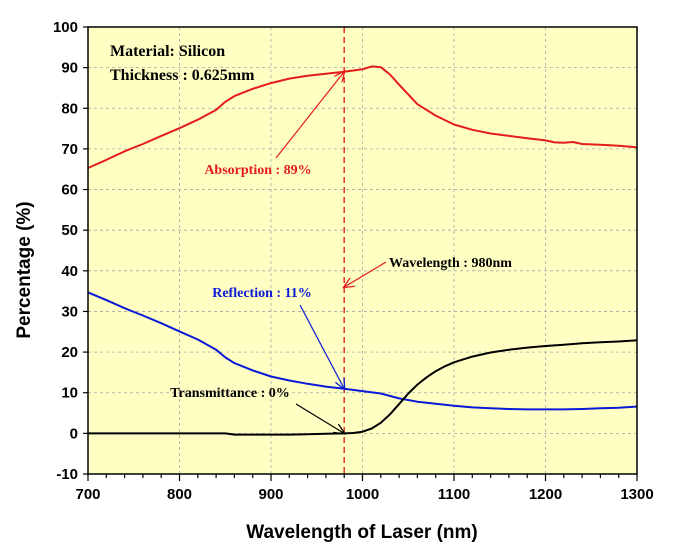  I want to click on series-transmittance-line, so click(363, 387).